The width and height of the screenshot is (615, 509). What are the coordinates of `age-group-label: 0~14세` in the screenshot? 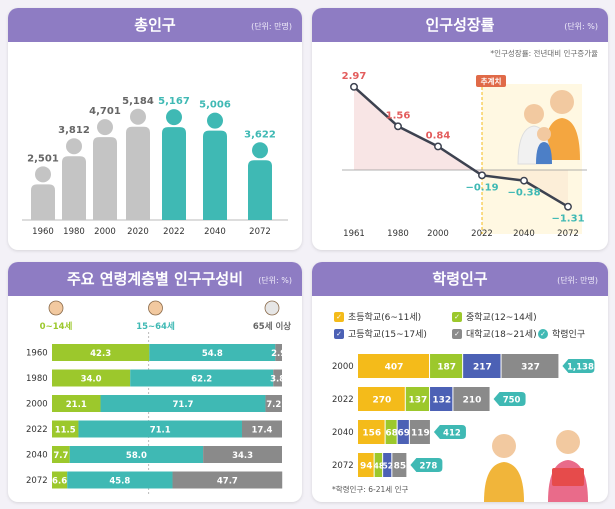 It's located at (56, 326).